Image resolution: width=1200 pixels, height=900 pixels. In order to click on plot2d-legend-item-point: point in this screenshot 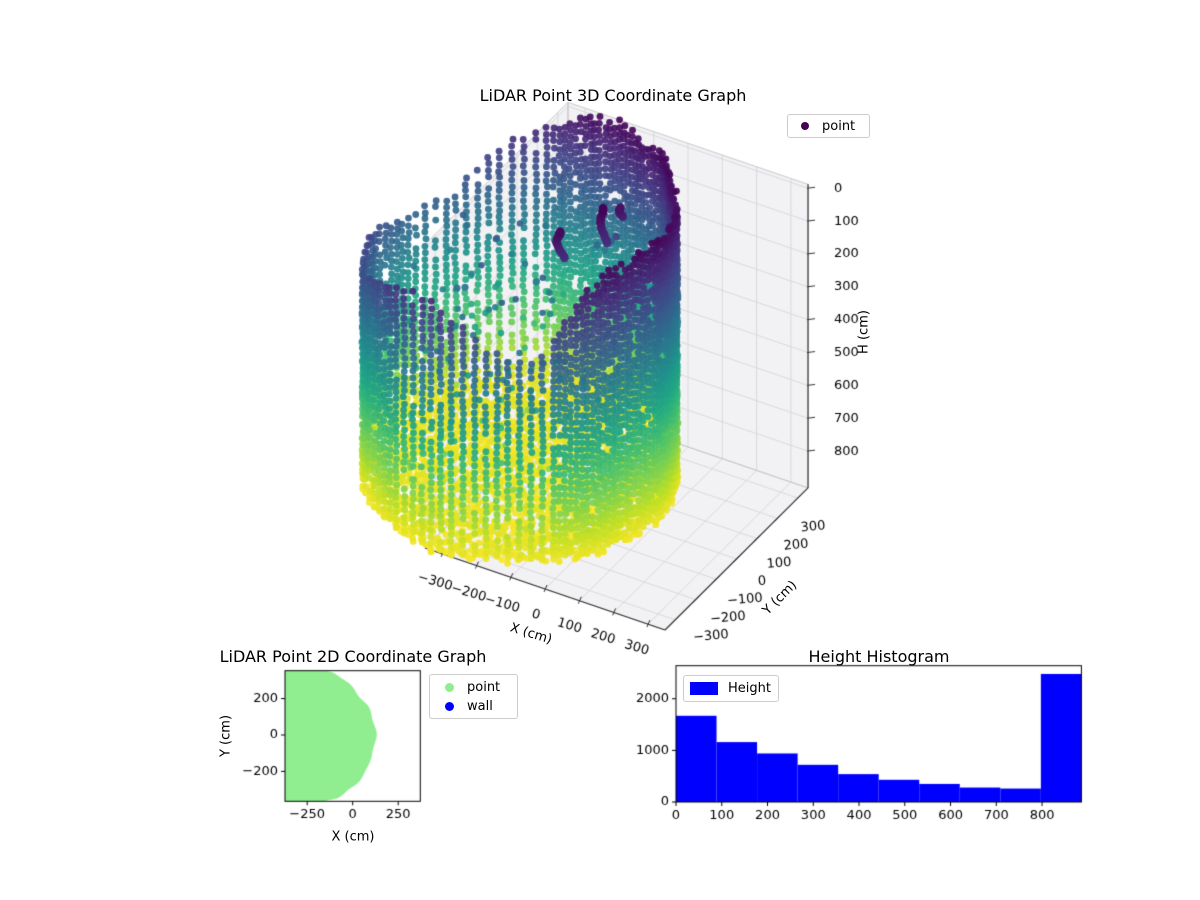, I will do `click(473, 687)`.